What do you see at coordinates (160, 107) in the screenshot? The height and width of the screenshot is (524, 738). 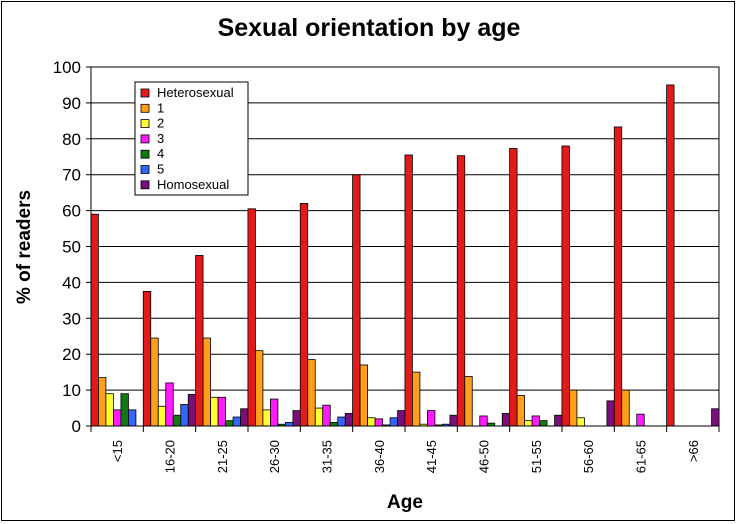 I see `legend-label: 1` at bounding box center [160, 107].